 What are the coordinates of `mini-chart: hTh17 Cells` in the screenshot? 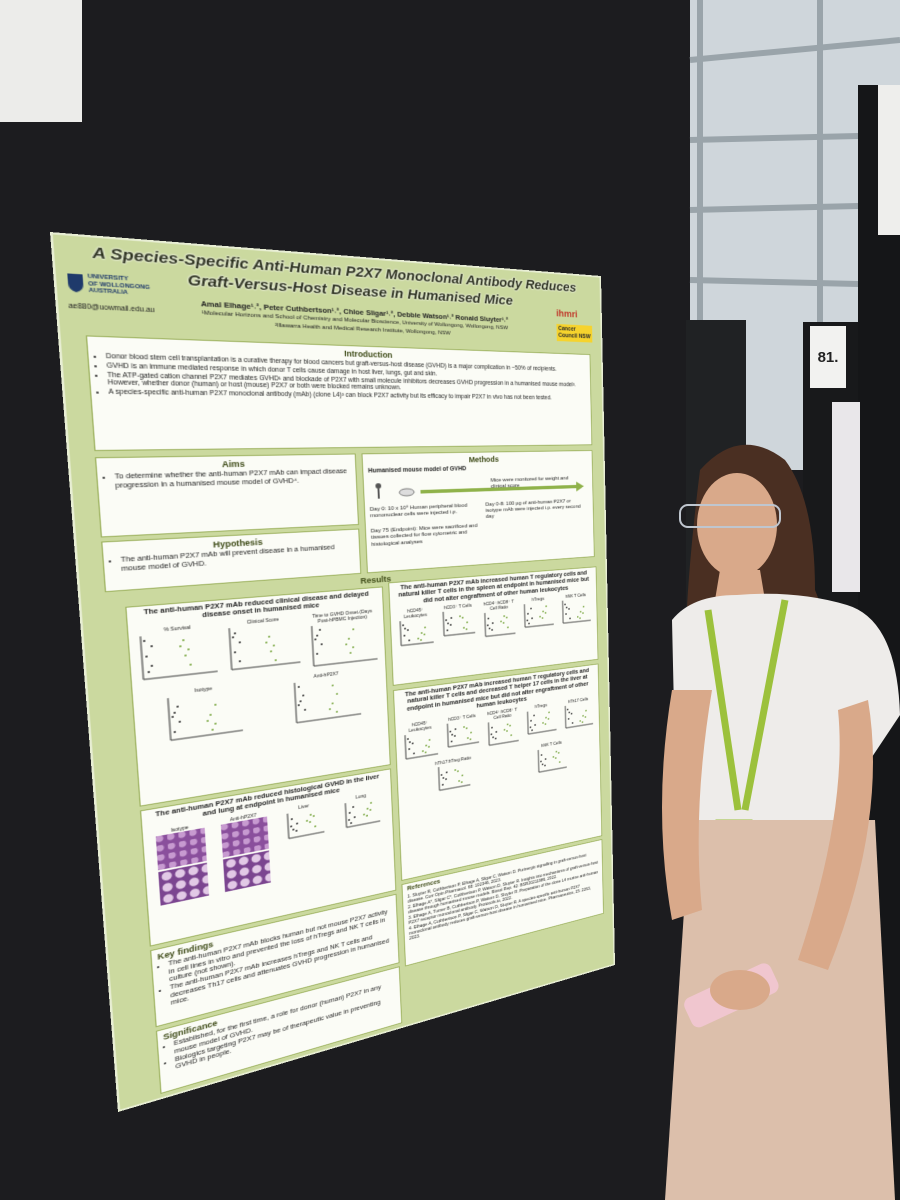 It's located at (578, 716).